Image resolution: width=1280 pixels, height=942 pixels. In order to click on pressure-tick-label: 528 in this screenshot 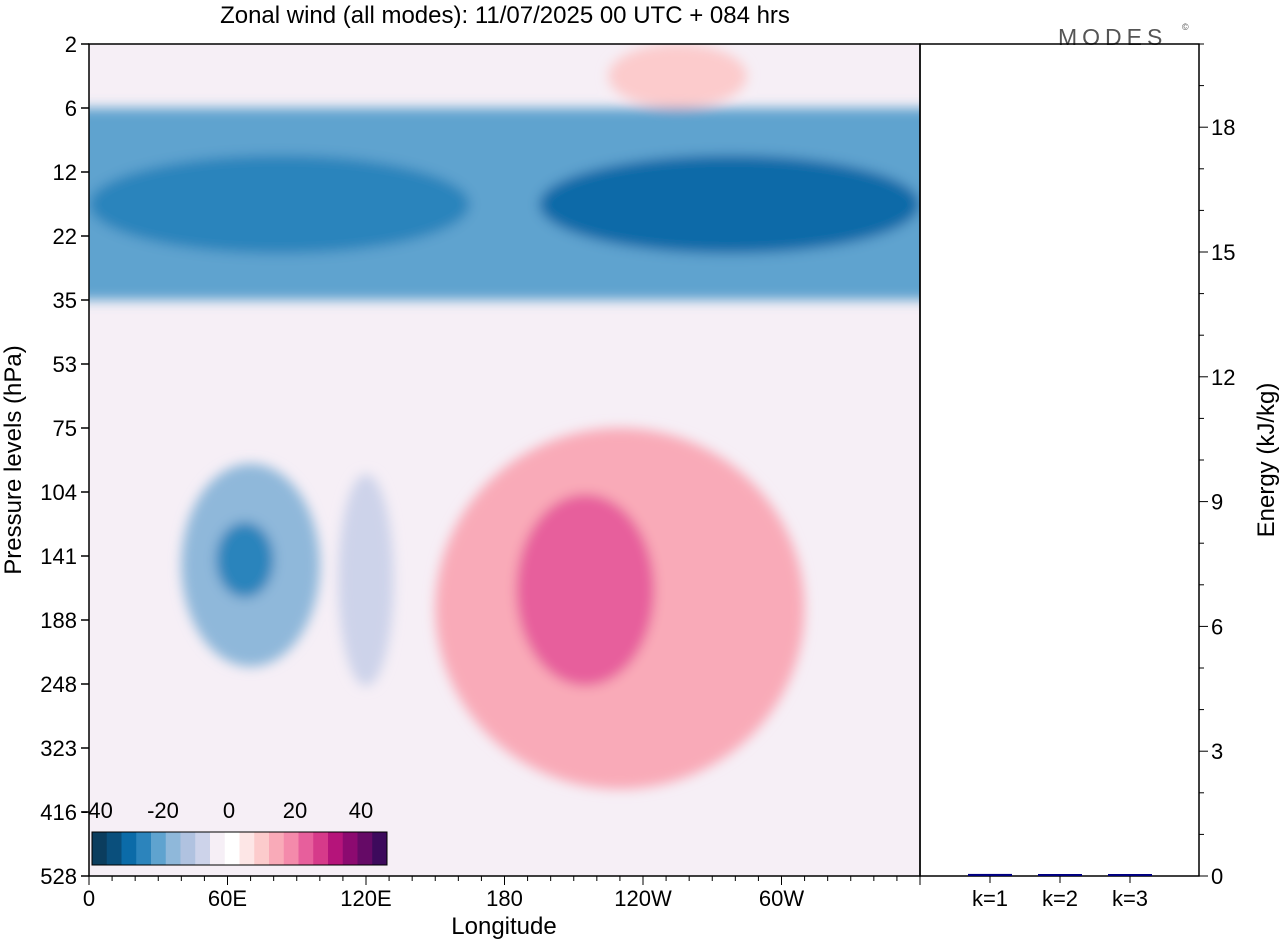, I will do `click(58, 876)`.